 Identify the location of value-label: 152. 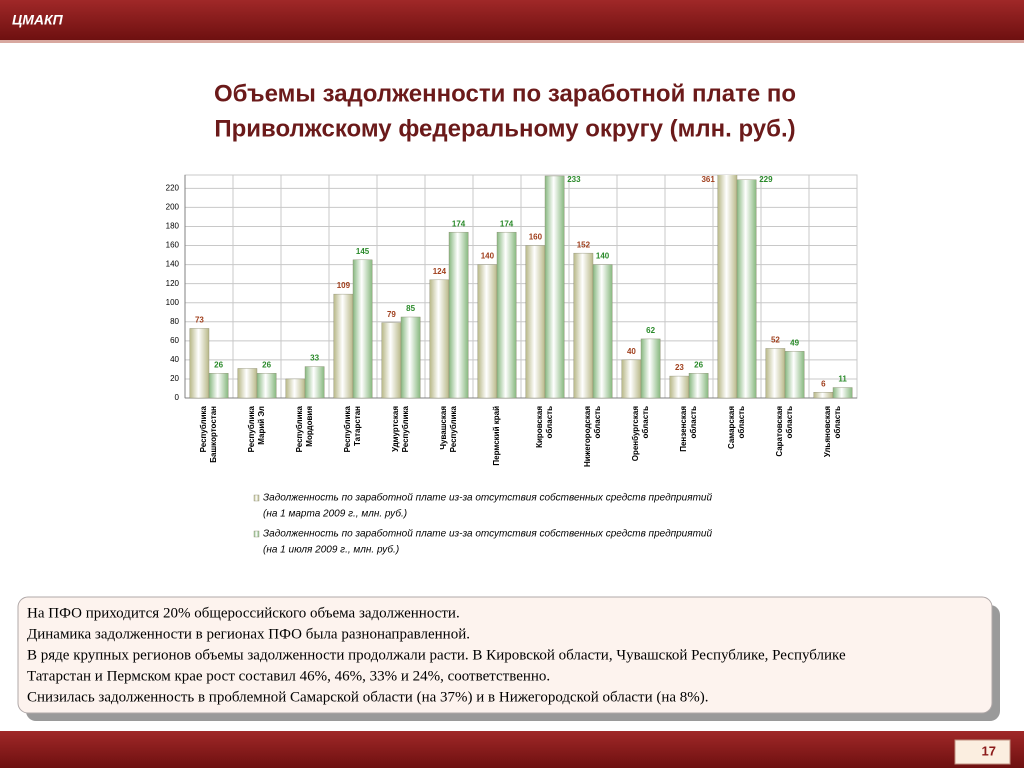
(584, 244).